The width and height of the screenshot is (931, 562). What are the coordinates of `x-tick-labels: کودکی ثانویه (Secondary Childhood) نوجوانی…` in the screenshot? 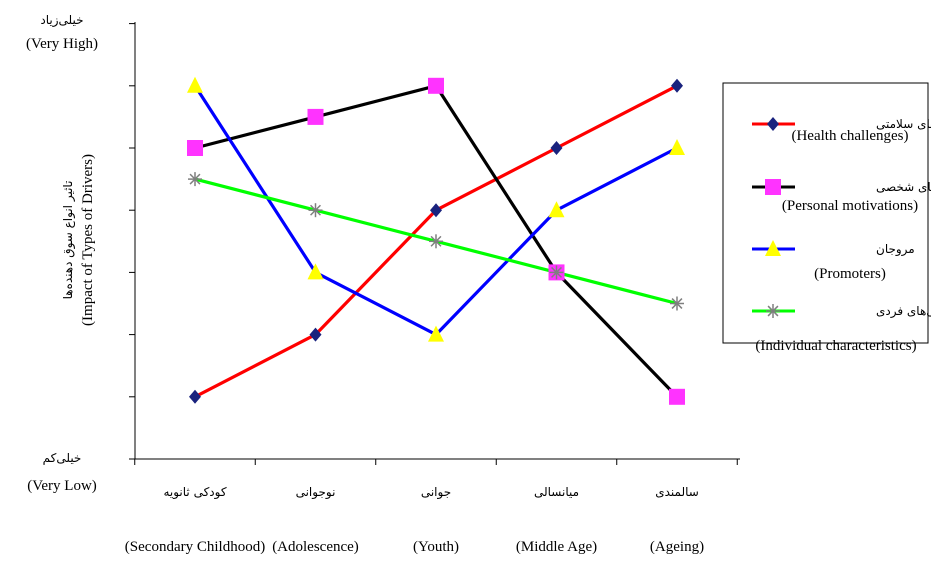 It's located at (414, 520).